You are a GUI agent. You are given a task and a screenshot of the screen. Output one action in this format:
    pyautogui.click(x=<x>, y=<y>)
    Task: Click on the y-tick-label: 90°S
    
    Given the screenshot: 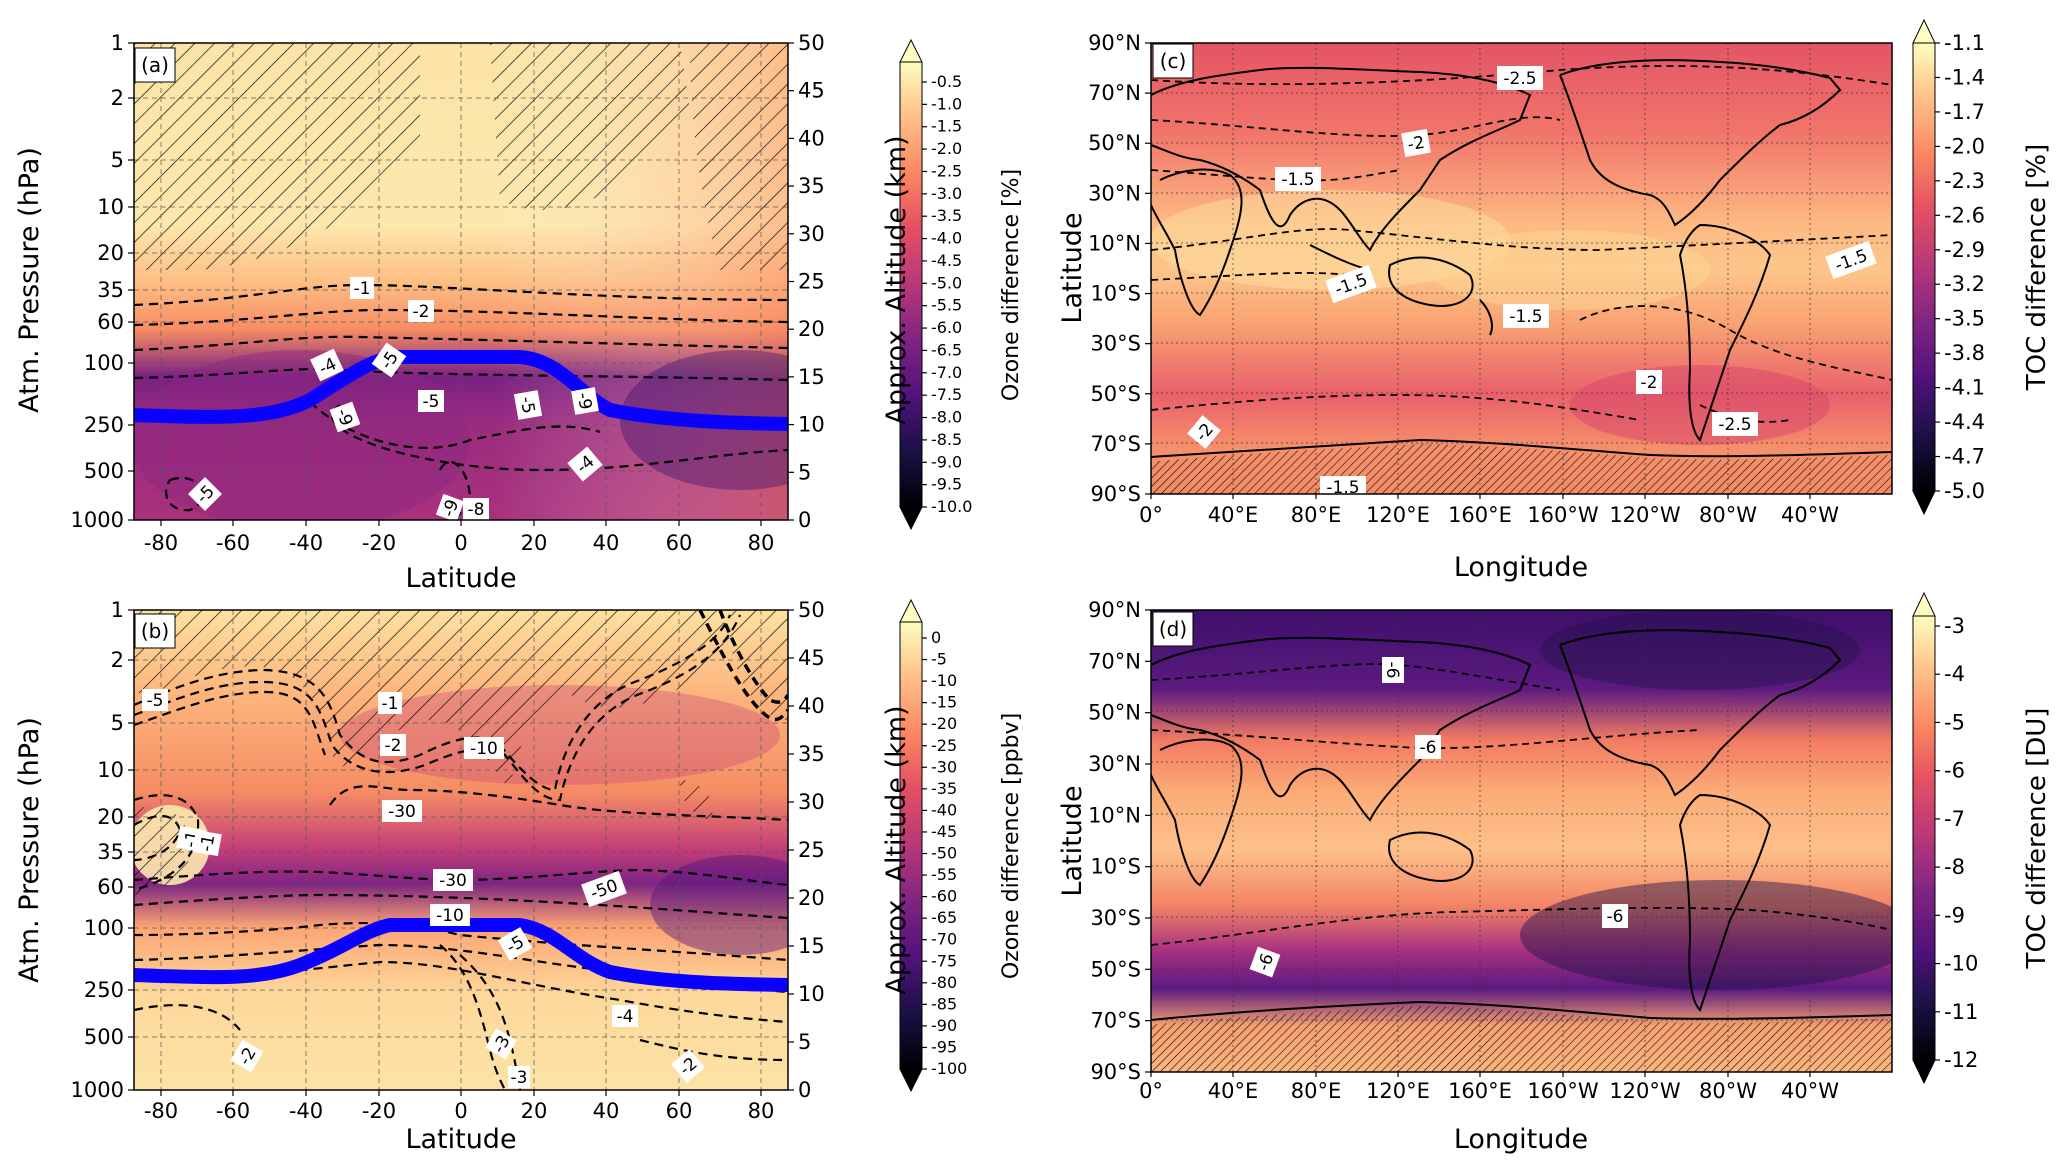 What is the action you would take?
    pyautogui.click(x=1115, y=494)
    